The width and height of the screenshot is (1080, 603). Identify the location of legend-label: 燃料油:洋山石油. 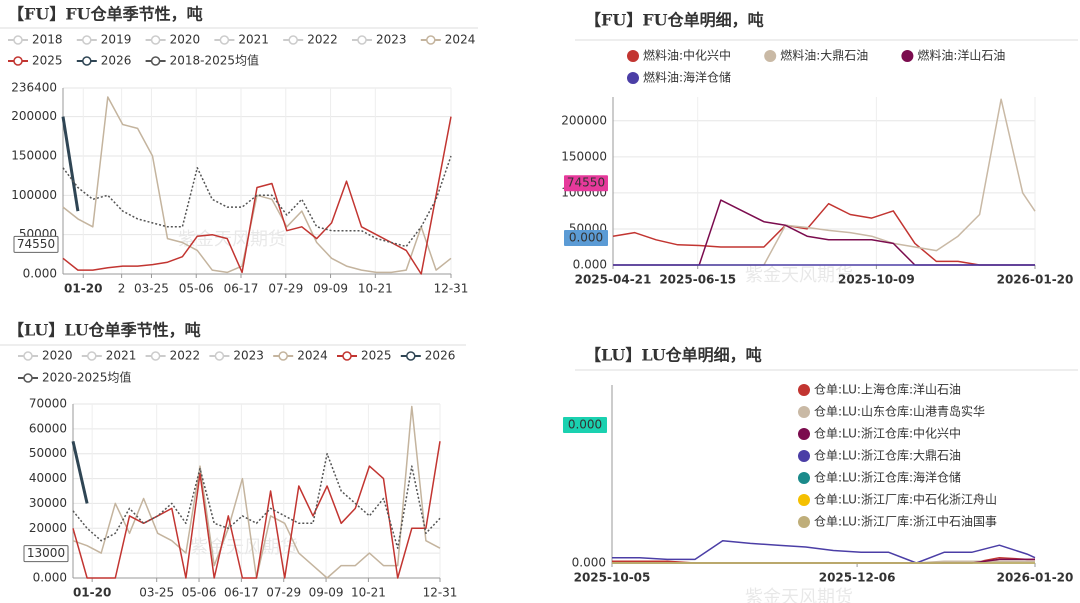
(961, 55).